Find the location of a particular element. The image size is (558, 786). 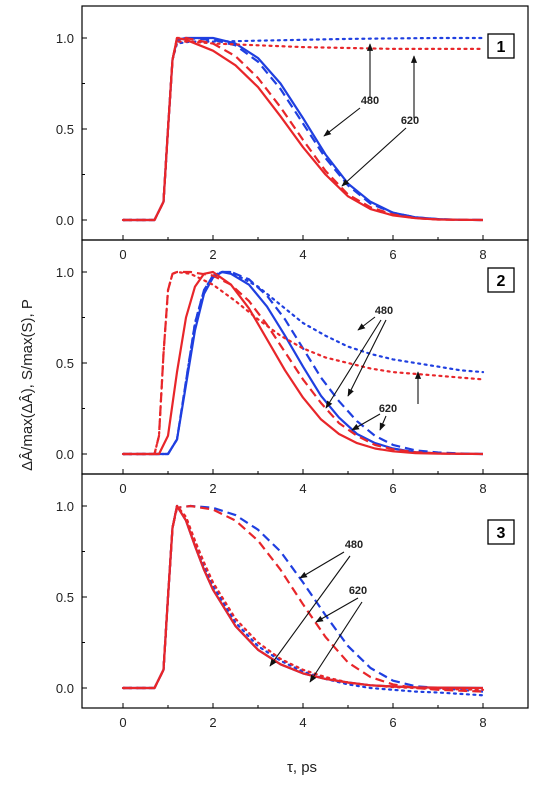

panel-number: 2 is located at coordinates (501, 281).